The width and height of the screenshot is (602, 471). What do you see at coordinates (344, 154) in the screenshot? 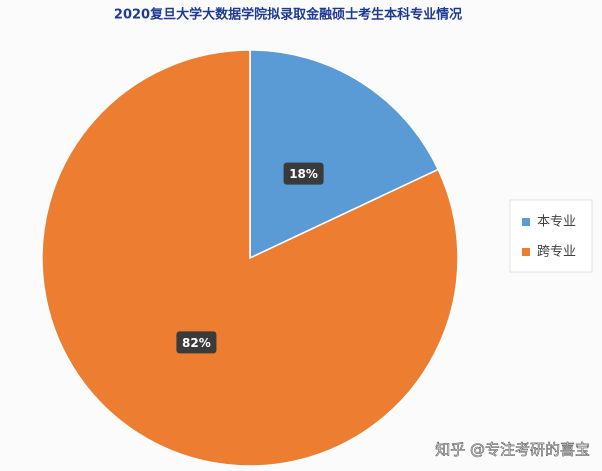
I see `pie-slice` at bounding box center [344, 154].